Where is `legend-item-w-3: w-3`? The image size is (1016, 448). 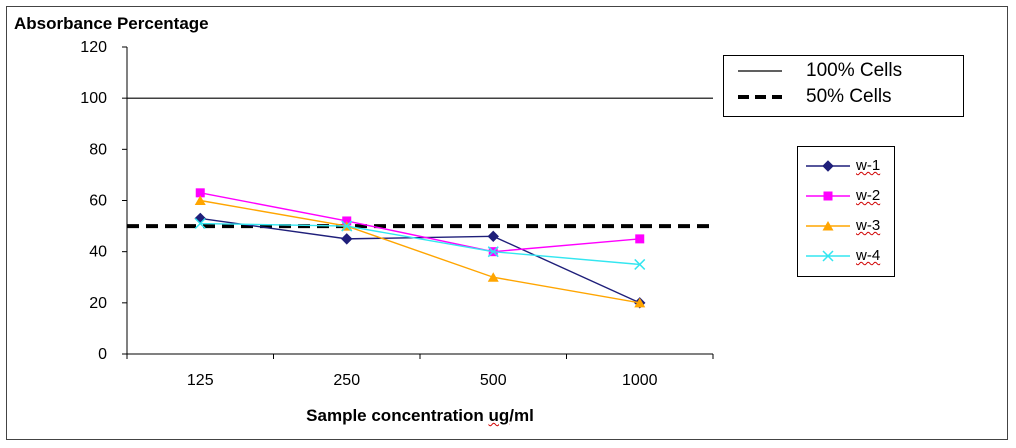 legend-item-w-3: w-3 is located at coordinates (846, 226).